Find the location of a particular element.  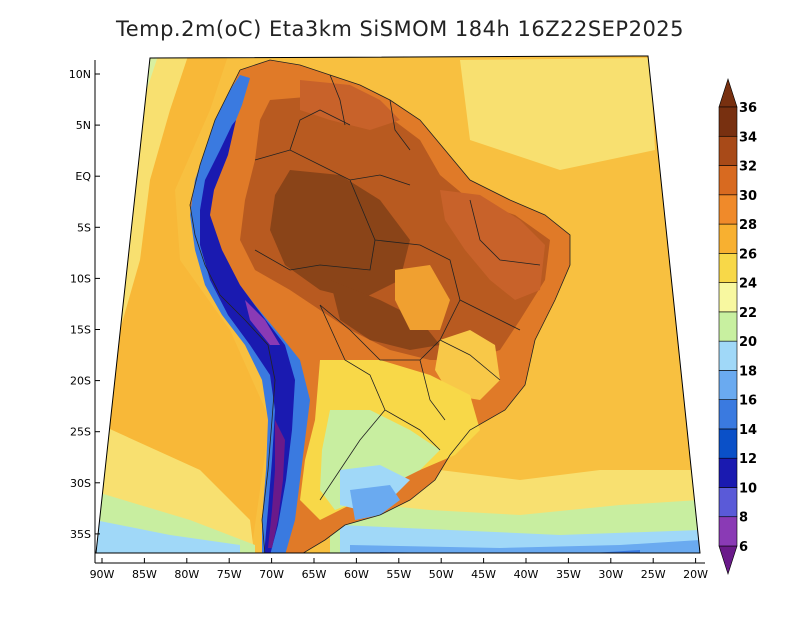

longitude-label: 65W is located at coordinates (314, 574).